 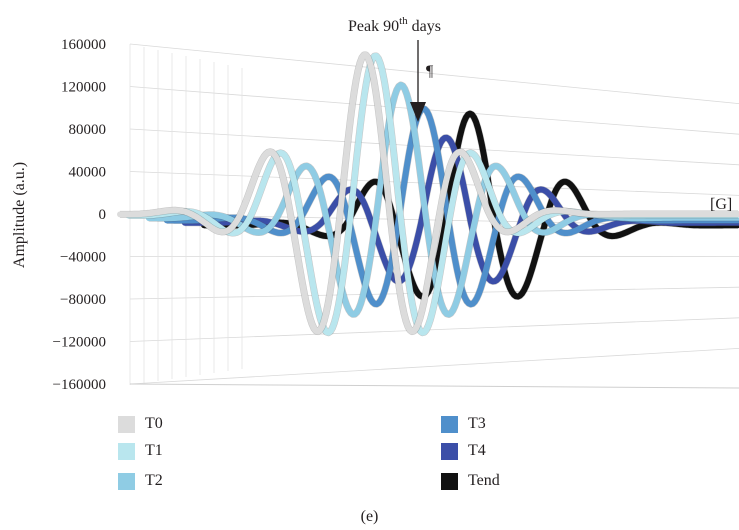 What do you see at coordinates (83, 88) in the screenshot?
I see `y-tick-label: 120000` at bounding box center [83, 88].